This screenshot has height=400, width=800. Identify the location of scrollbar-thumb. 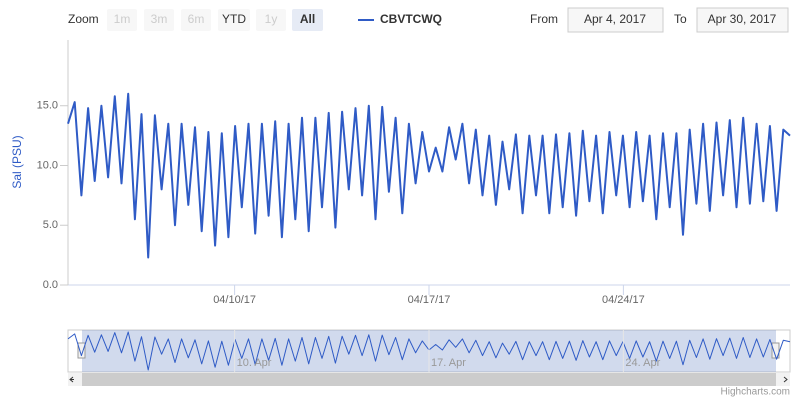
(429, 379).